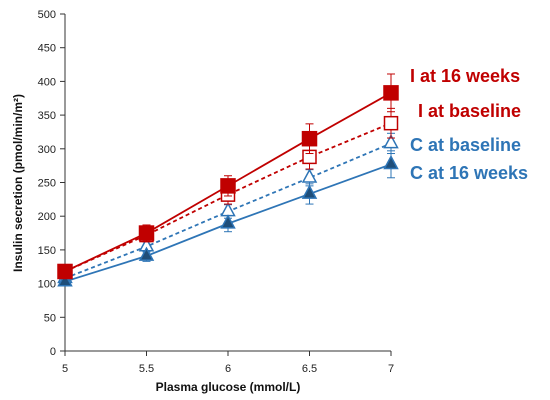 Image resolution: width=550 pixels, height=400 pixels. I want to click on y-tick-label: 400, so click(47, 82).